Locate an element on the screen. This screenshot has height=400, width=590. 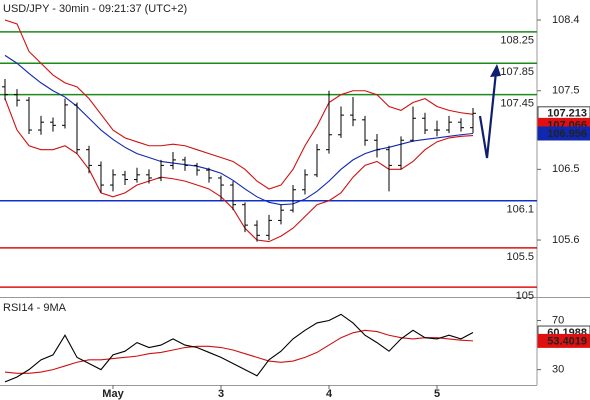
level-label: 107.45 is located at coordinates (517, 104).